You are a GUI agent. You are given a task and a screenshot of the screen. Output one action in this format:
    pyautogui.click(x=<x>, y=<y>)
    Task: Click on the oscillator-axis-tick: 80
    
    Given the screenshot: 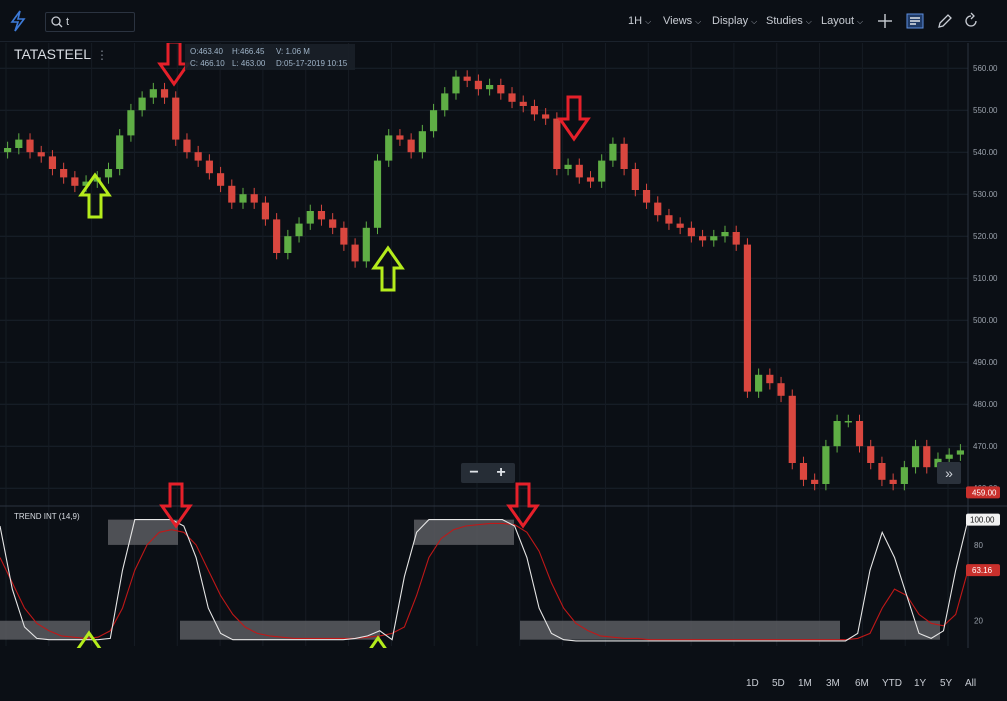 What is the action you would take?
    pyautogui.click(x=978, y=545)
    